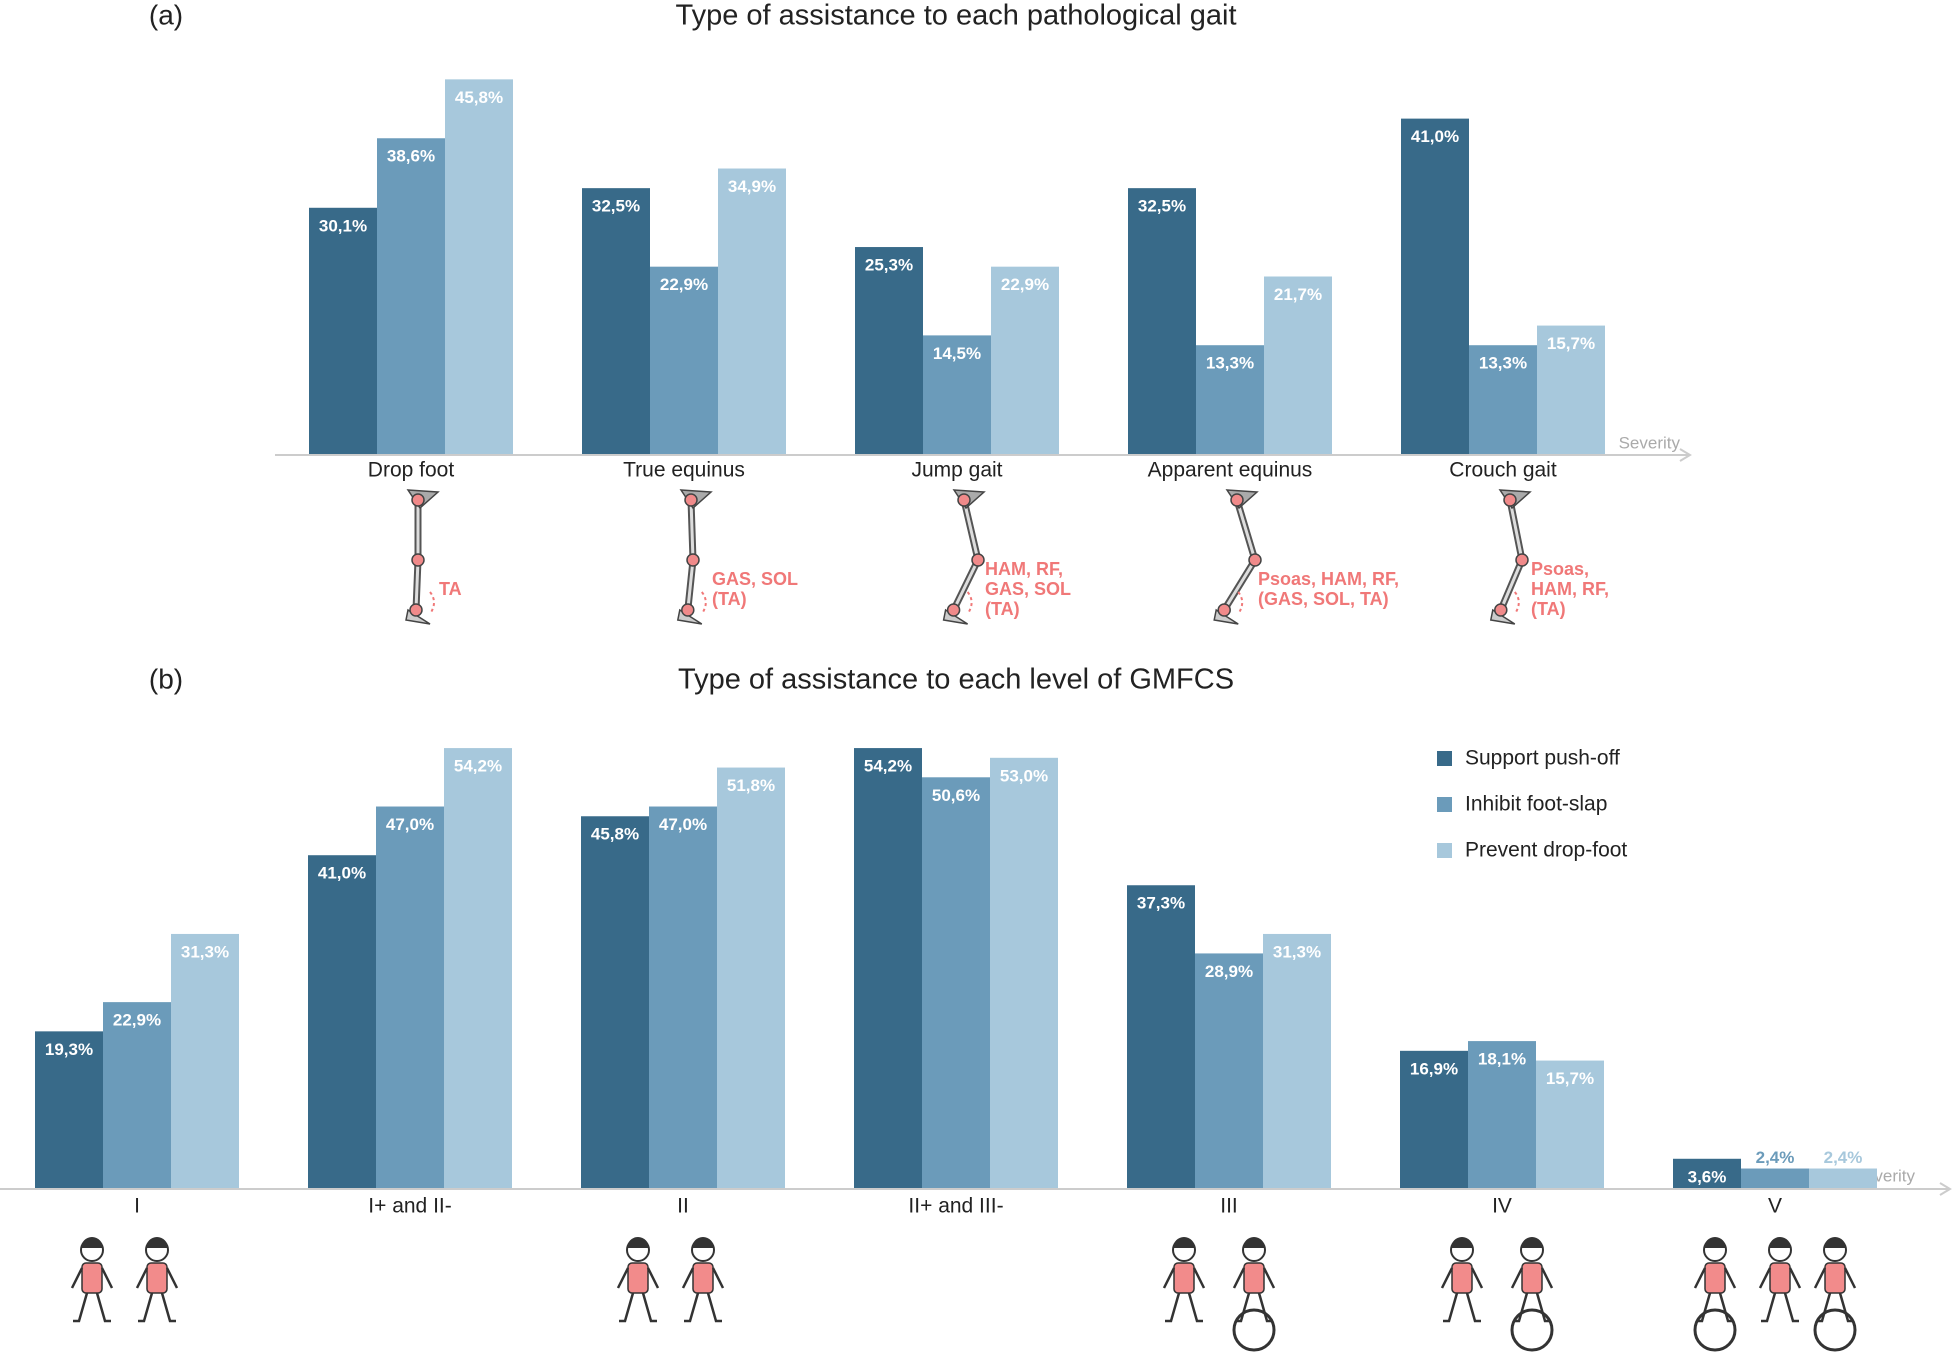  I want to click on value-label: 28,9%, so click(1229, 971).